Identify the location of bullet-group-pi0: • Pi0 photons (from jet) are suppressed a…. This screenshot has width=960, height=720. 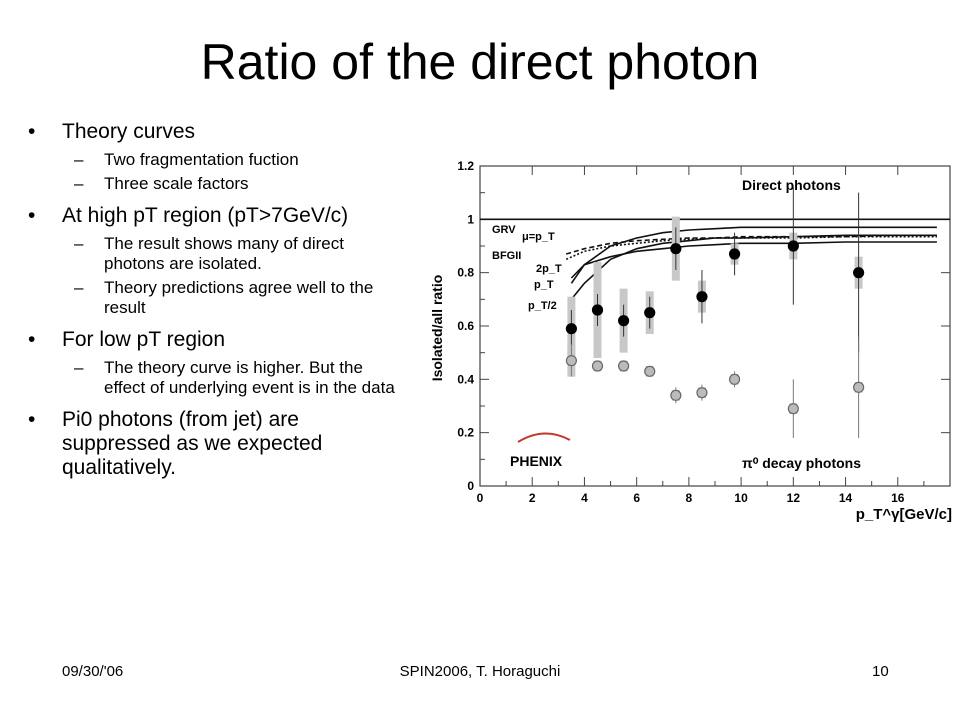
(214, 444).